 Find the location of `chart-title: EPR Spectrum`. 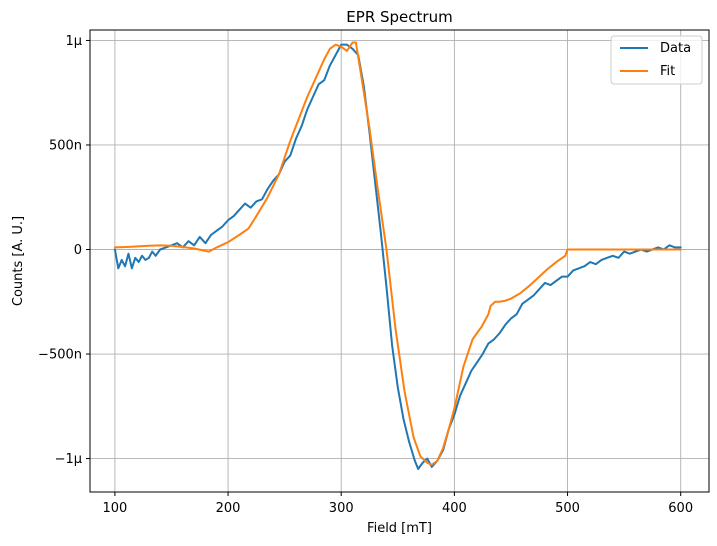

chart-title: EPR Spectrum is located at coordinates (399, 17).